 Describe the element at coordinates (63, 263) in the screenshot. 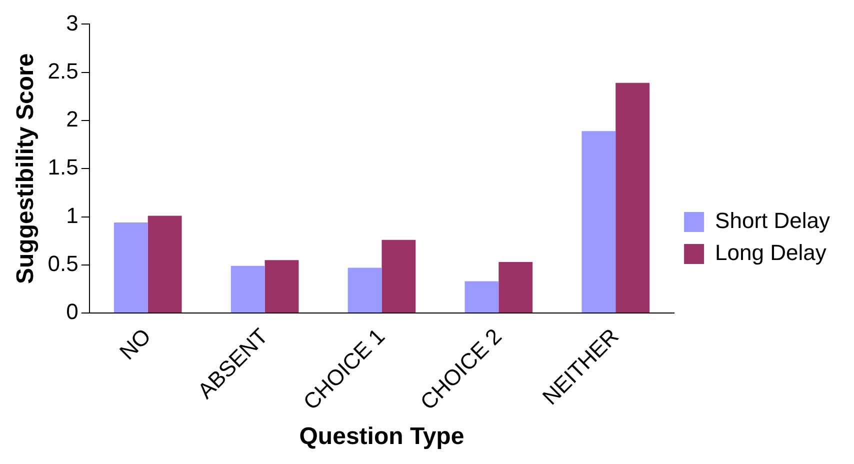

I see `y-tick-label: 0.5` at that location.